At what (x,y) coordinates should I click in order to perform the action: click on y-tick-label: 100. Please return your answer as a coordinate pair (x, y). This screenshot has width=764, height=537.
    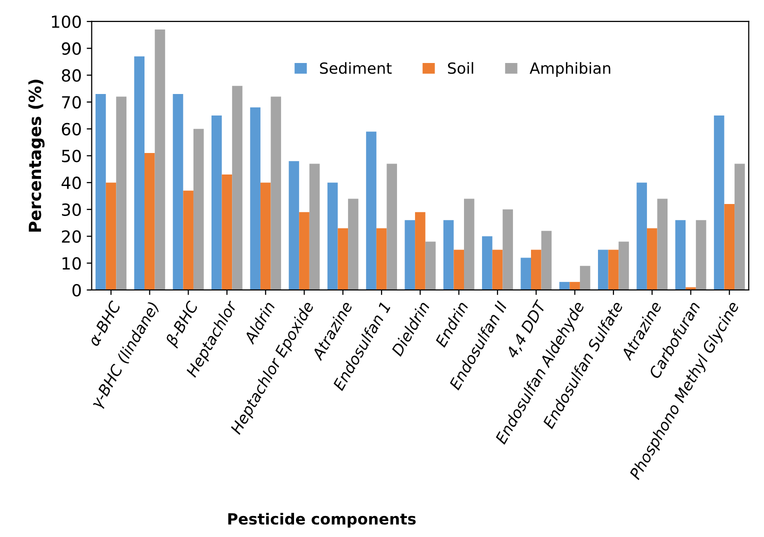
    Looking at the image, I should click on (66, 21).